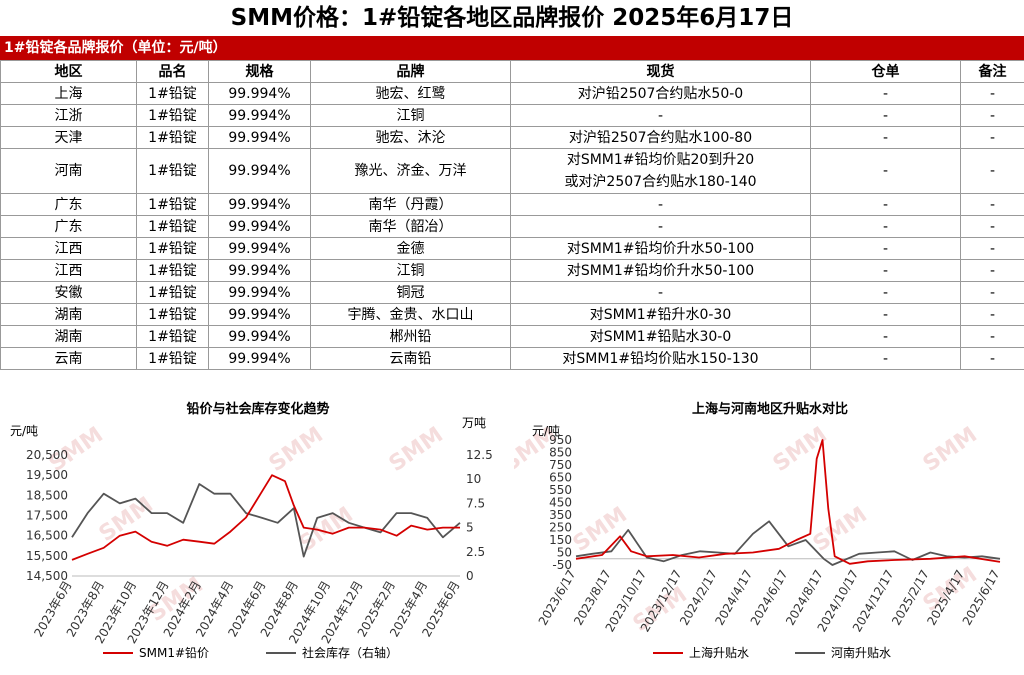 The width and height of the screenshot is (1024, 675). What do you see at coordinates (68, 93) in the screenshot?
I see `table-cell: 上海` at bounding box center [68, 93].